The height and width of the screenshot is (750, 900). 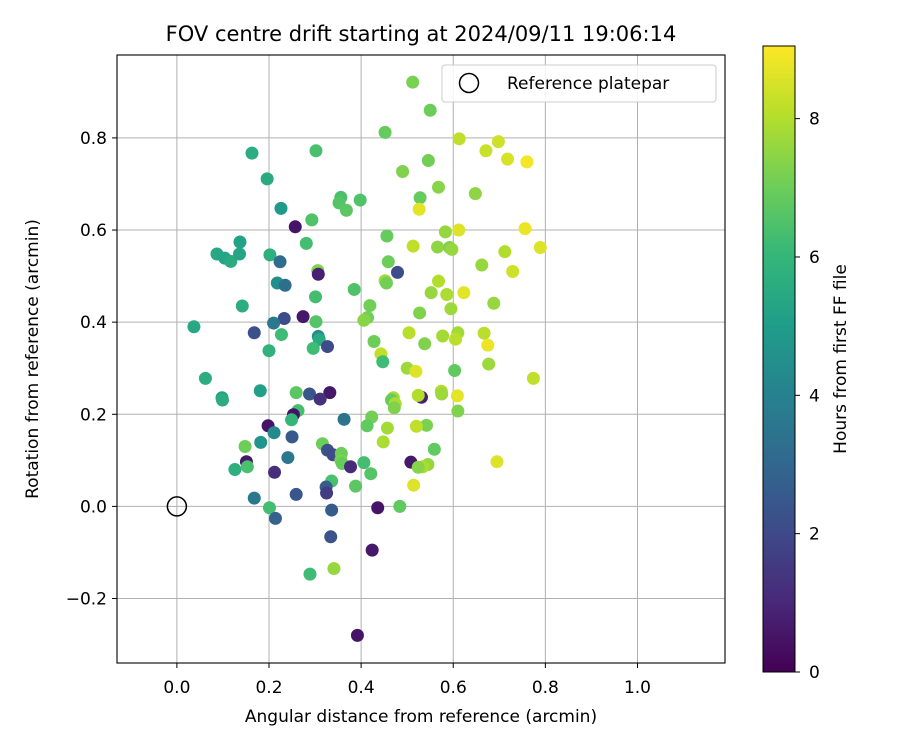 What do you see at coordinates (91, 369) in the screenshot?
I see `y-axis-ticks: −0.2 0.0 0.2 0.4 0.6 0.8` at bounding box center [91, 369].